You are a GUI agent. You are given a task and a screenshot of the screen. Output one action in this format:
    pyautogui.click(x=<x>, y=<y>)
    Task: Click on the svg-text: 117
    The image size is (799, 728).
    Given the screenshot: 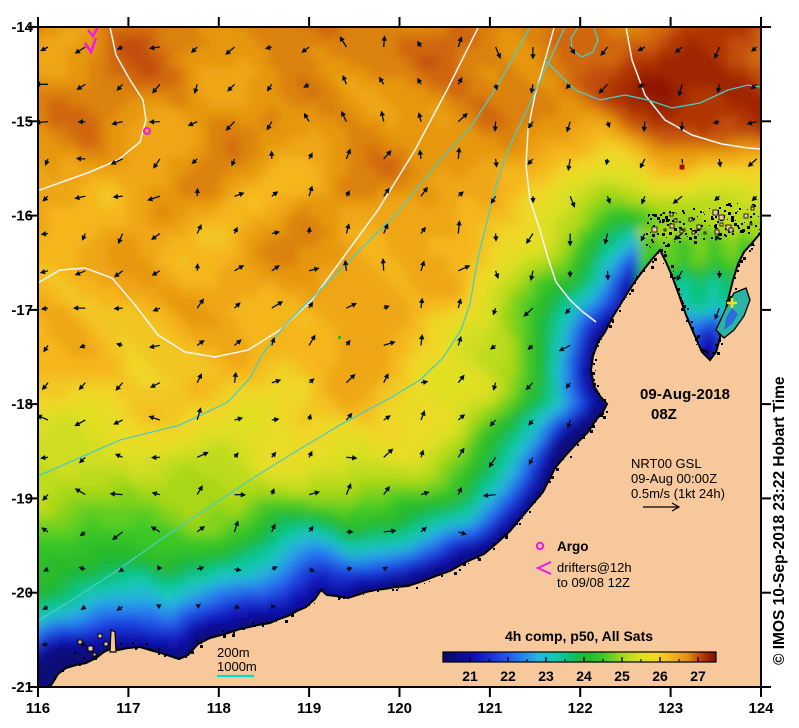 What is the action you would take?
    pyautogui.click(x=128, y=708)
    